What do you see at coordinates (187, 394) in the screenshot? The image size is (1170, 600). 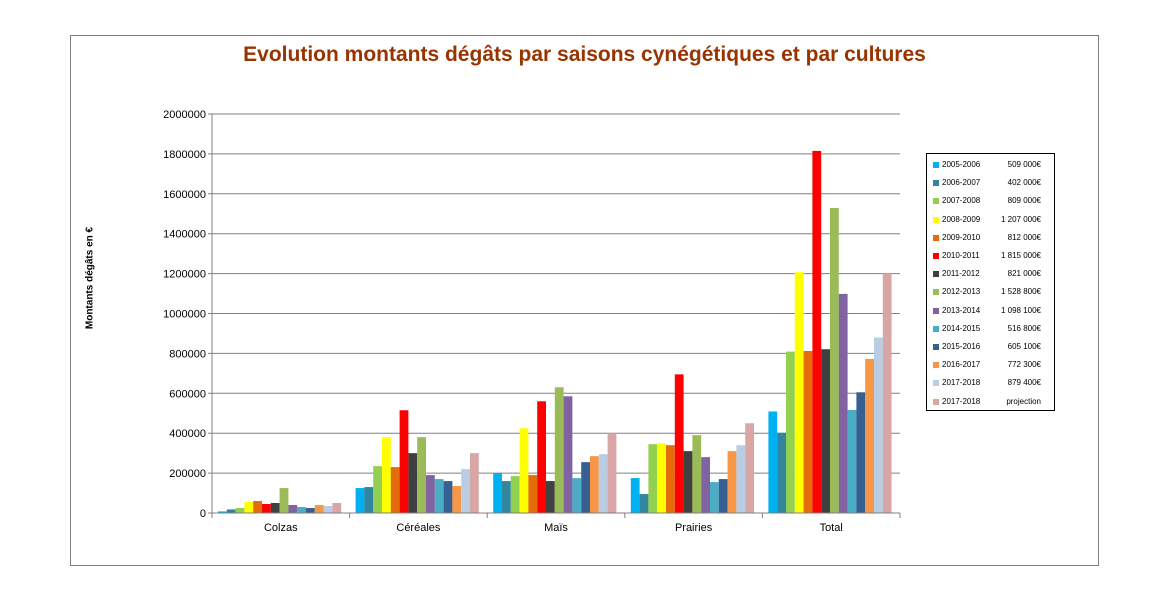 I see `y-tick-label: 600000` at bounding box center [187, 394].